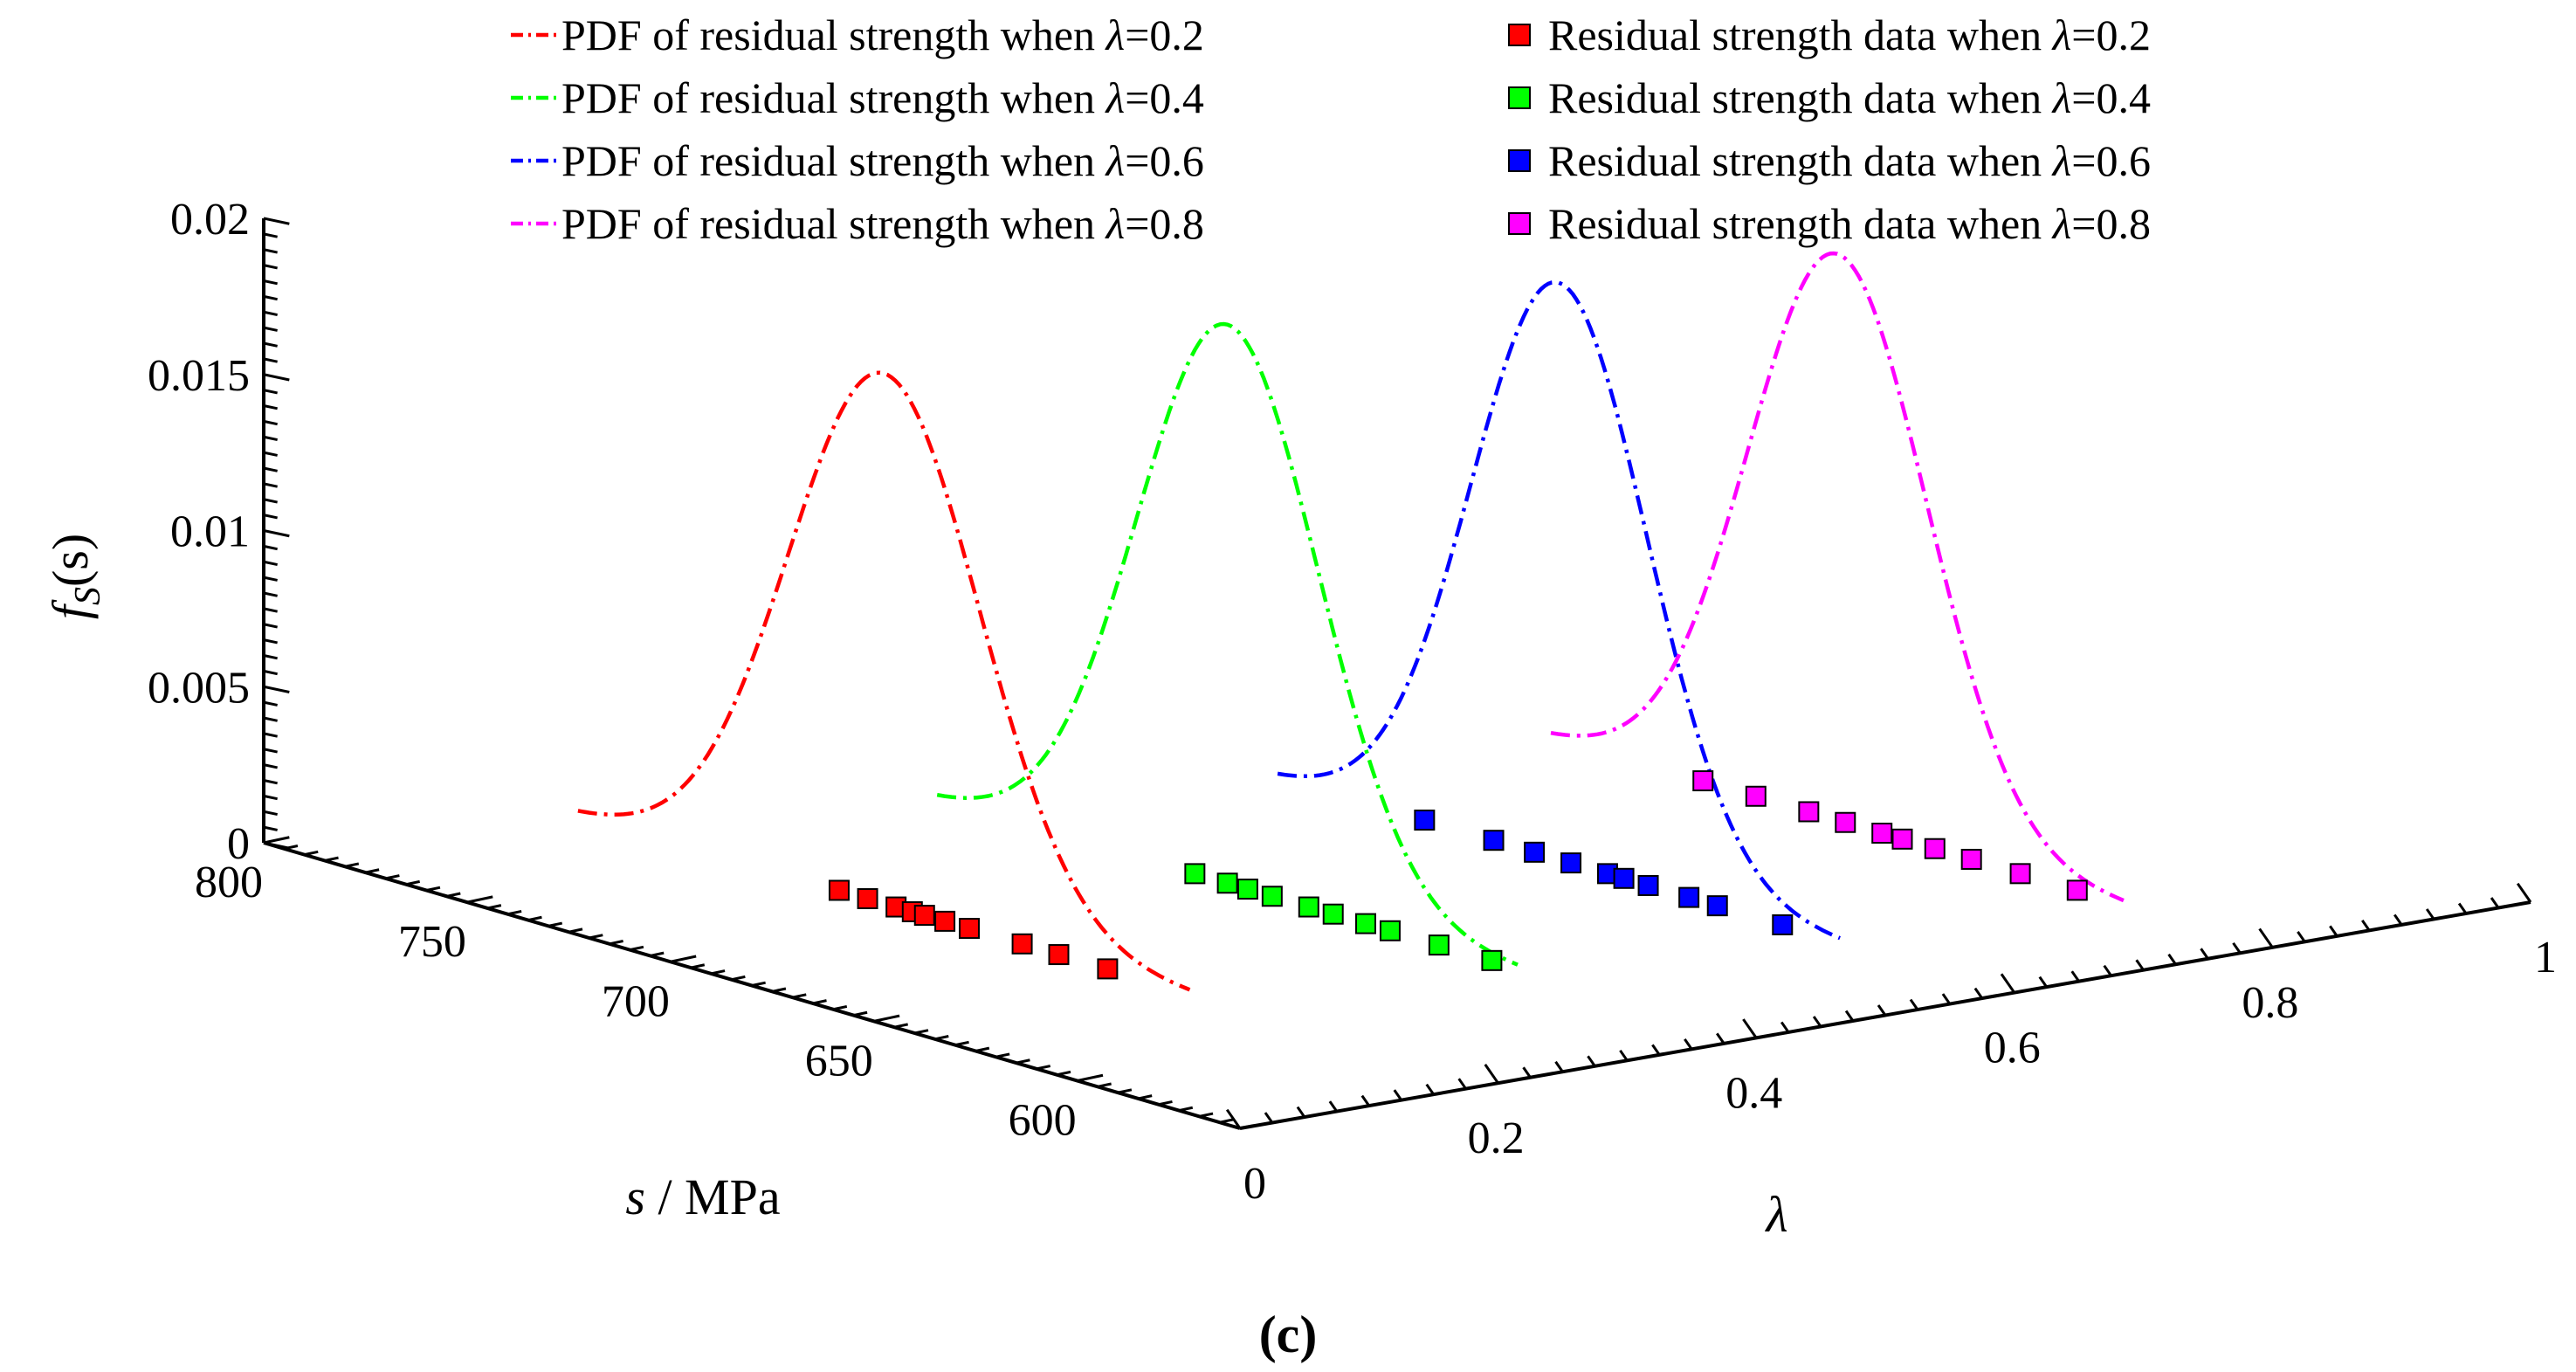 The height and width of the screenshot is (1372, 2576). I want to click on legend-pdf-label: PDF of residual strength when λ=0.8, so click(882, 224).